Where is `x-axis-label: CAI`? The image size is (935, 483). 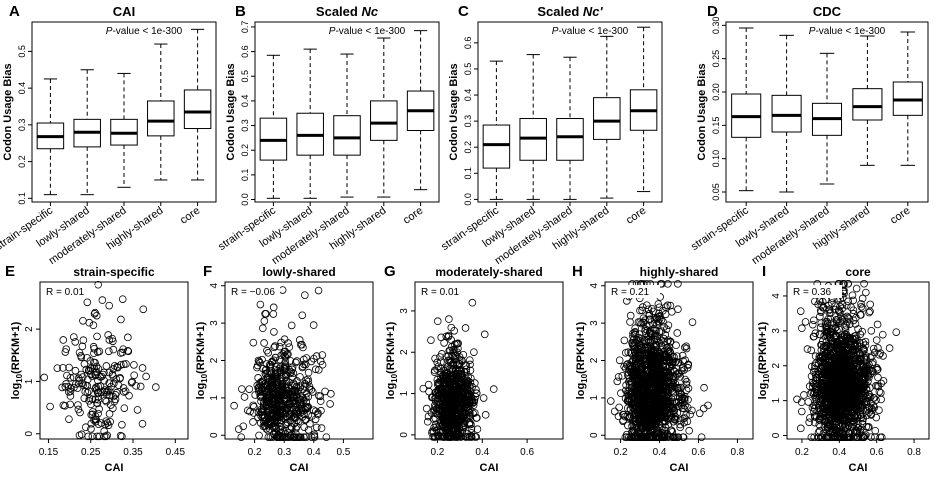 x-axis-label: CAI is located at coordinates (114, 468).